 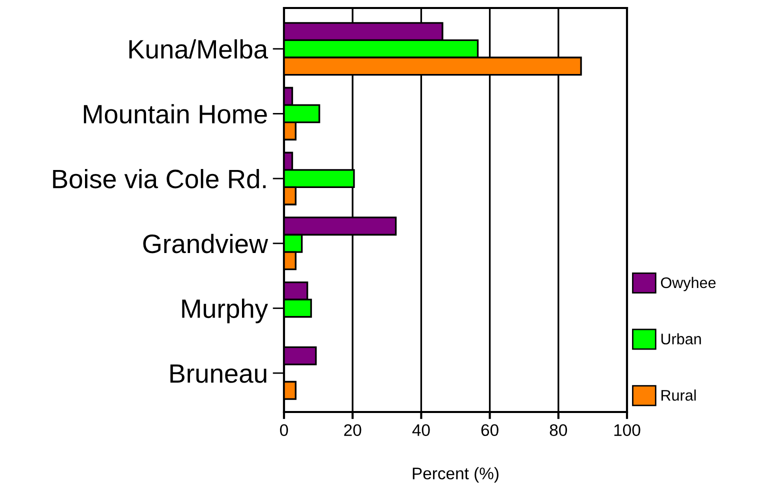 What do you see at coordinates (421, 430) in the screenshot?
I see `x-tick-label: 40` at bounding box center [421, 430].